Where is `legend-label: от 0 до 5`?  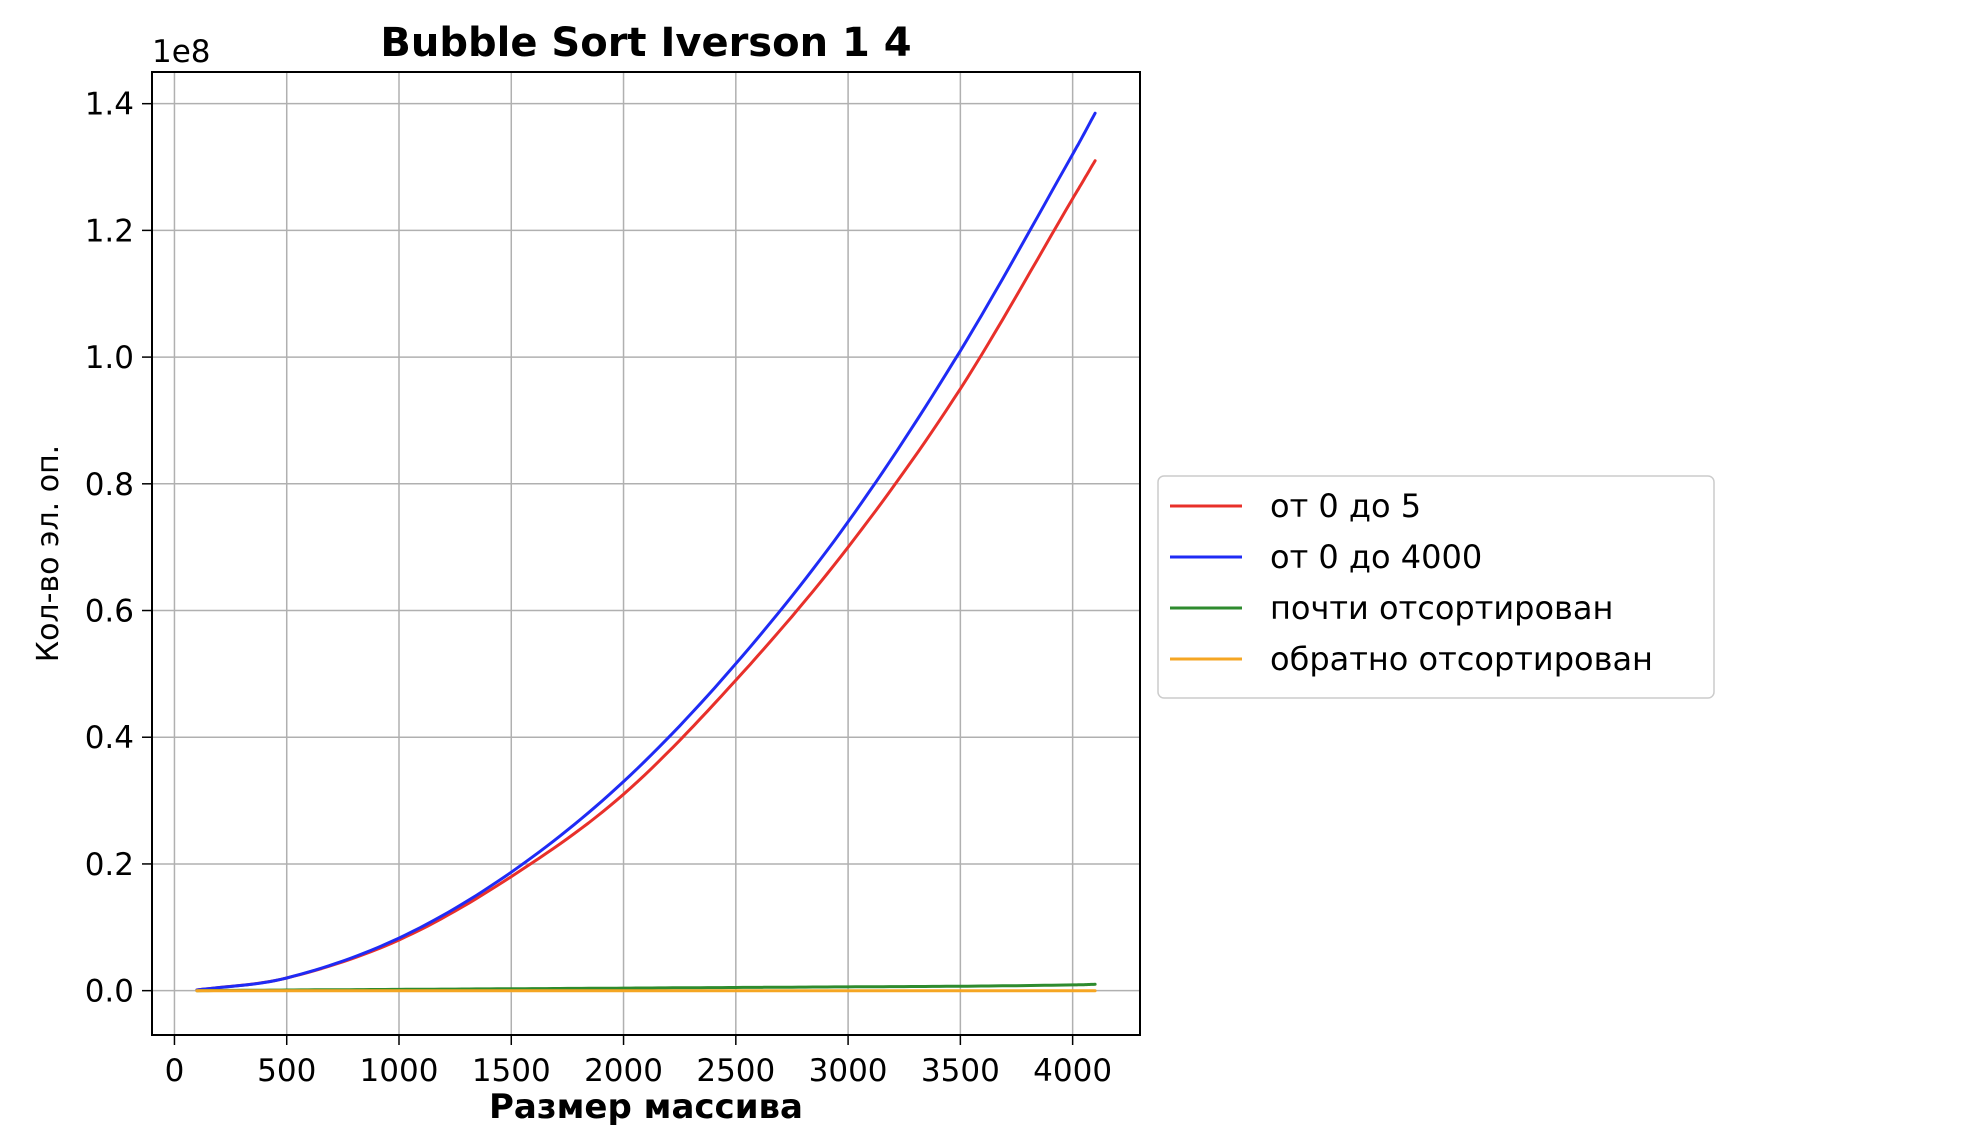
legend-label: от 0 до 5 is located at coordinates (1345, 506).